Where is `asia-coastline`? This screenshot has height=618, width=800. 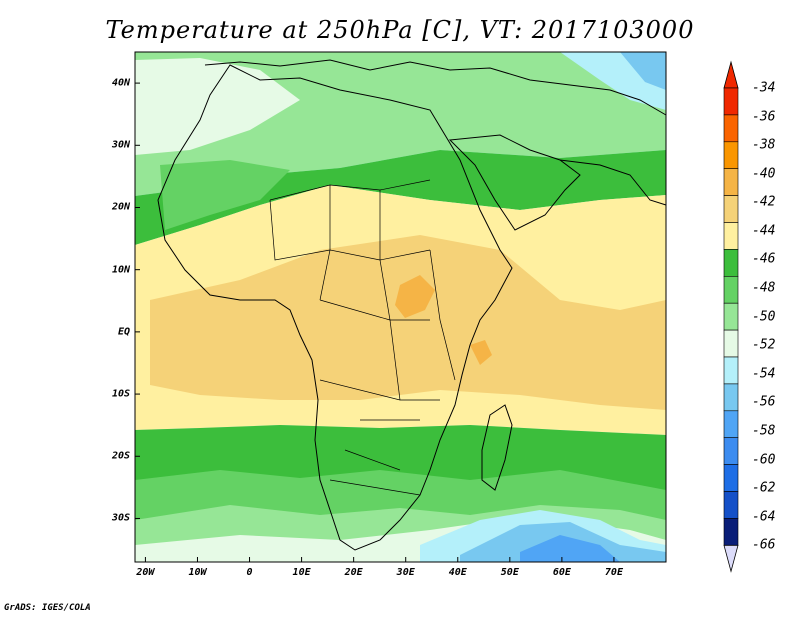 asia-coastline is located at coordinates (613, 182).